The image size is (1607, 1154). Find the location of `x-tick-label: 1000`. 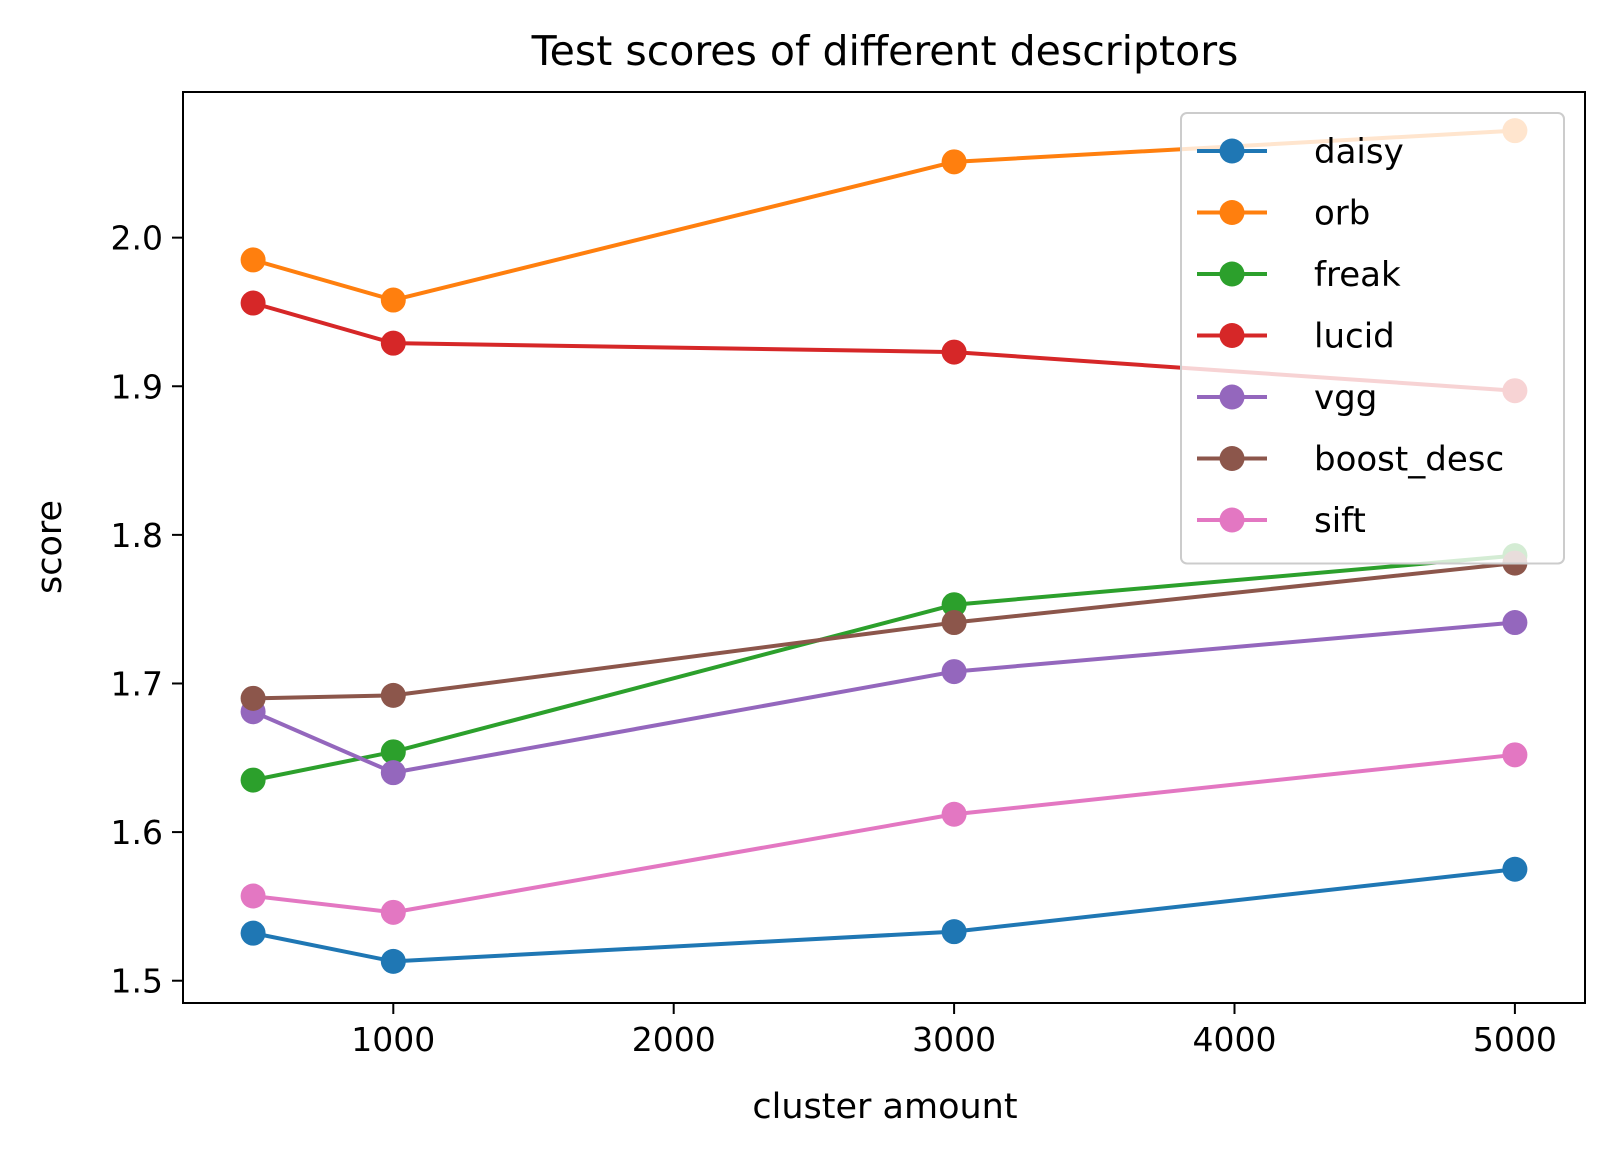

x-tick-label: 1000 is located at coordinates (393, 1039).